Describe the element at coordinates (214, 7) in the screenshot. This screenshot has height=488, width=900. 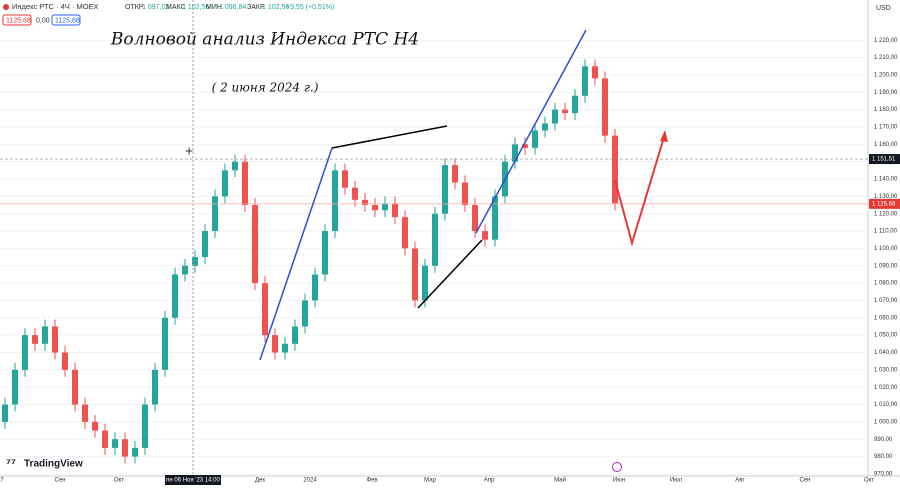
I see `ohlc-label: МИН` at that location.